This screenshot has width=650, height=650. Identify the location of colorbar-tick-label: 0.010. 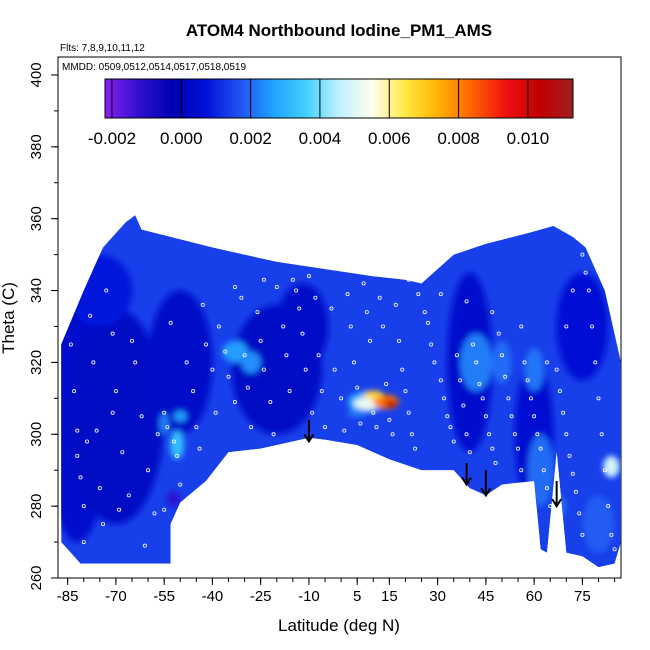
(528, 138).